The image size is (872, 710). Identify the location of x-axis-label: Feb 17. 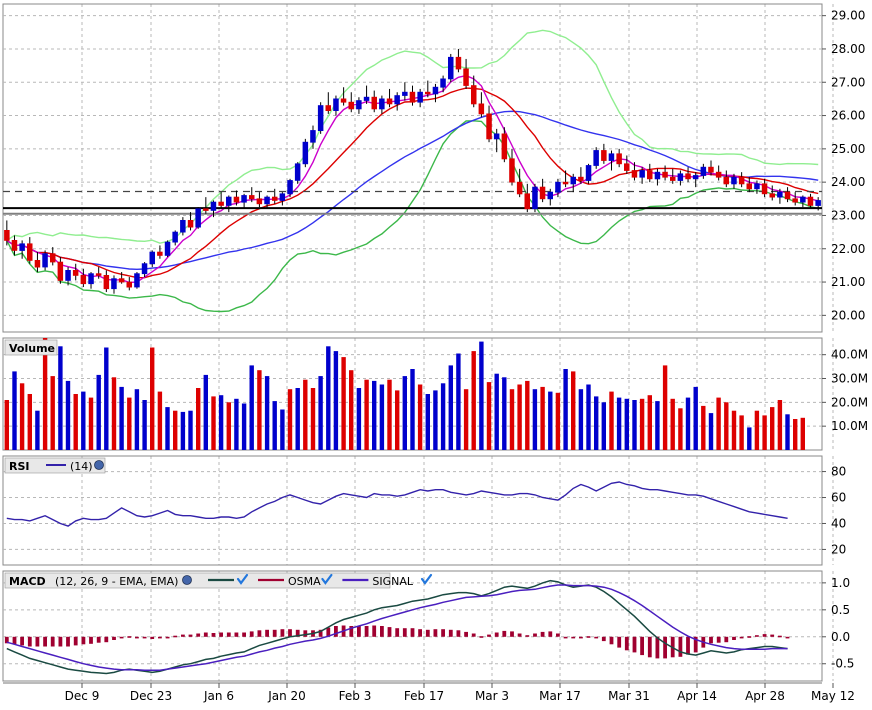
(424, 696).